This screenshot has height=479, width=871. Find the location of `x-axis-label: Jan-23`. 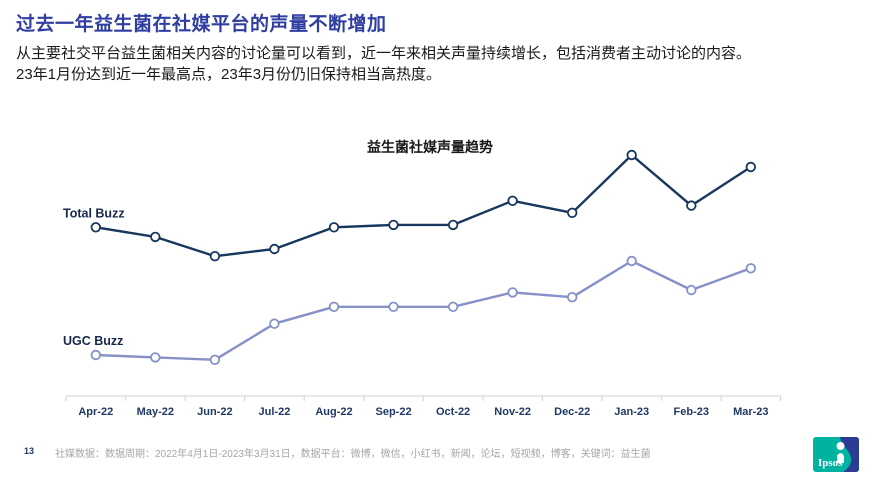

x-axis-label: Jan-23 is located at coordinates (631, 412).